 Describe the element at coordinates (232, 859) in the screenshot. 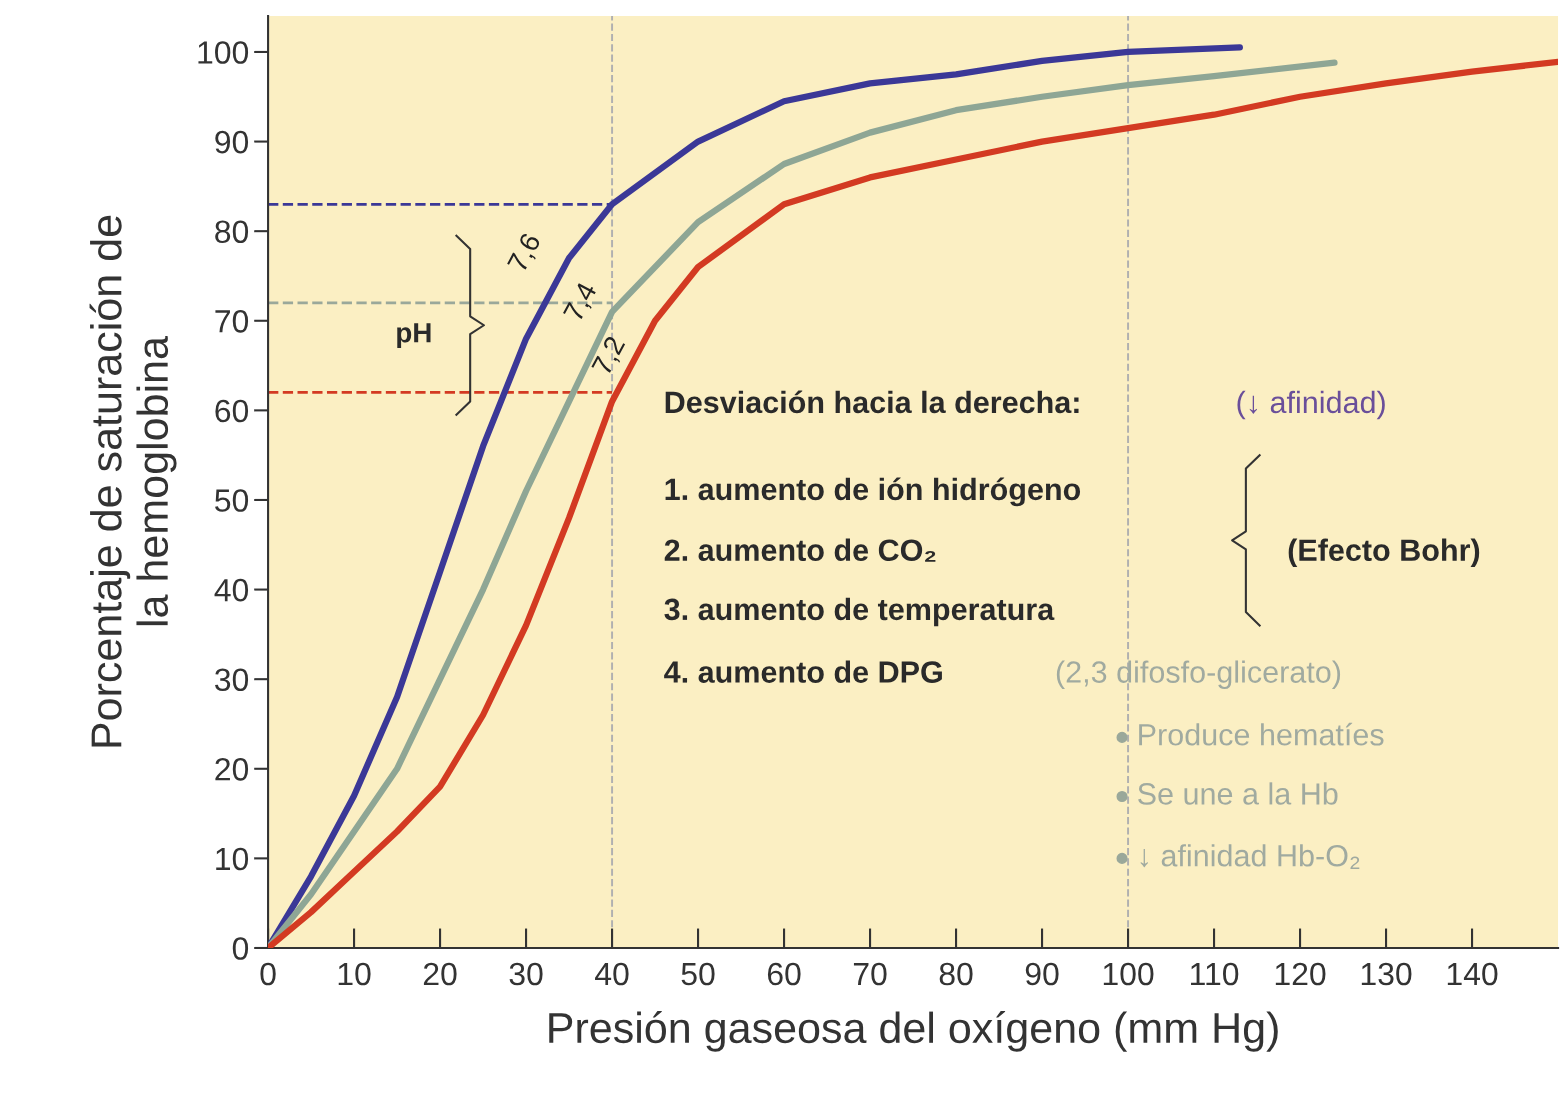

I see `y-tick-label: 10` at that location.